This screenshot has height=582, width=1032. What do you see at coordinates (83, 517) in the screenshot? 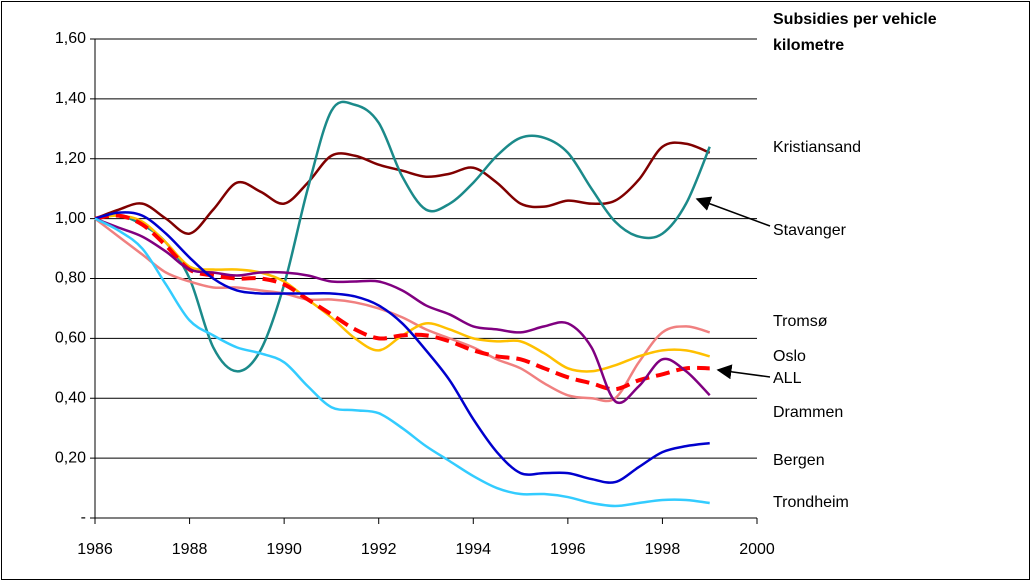
I see `y-tick-label: -` at bounding box center [83, 517].